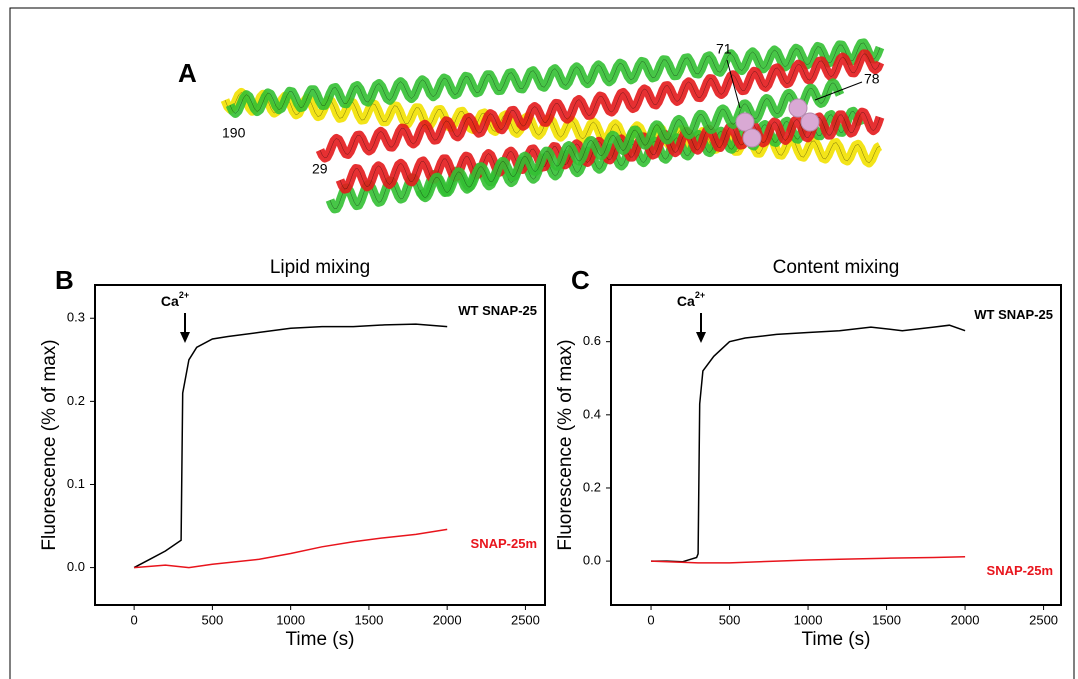 This screenshot has width=1078, height=679. I want to click on panel-label: A, so click(187, 73).